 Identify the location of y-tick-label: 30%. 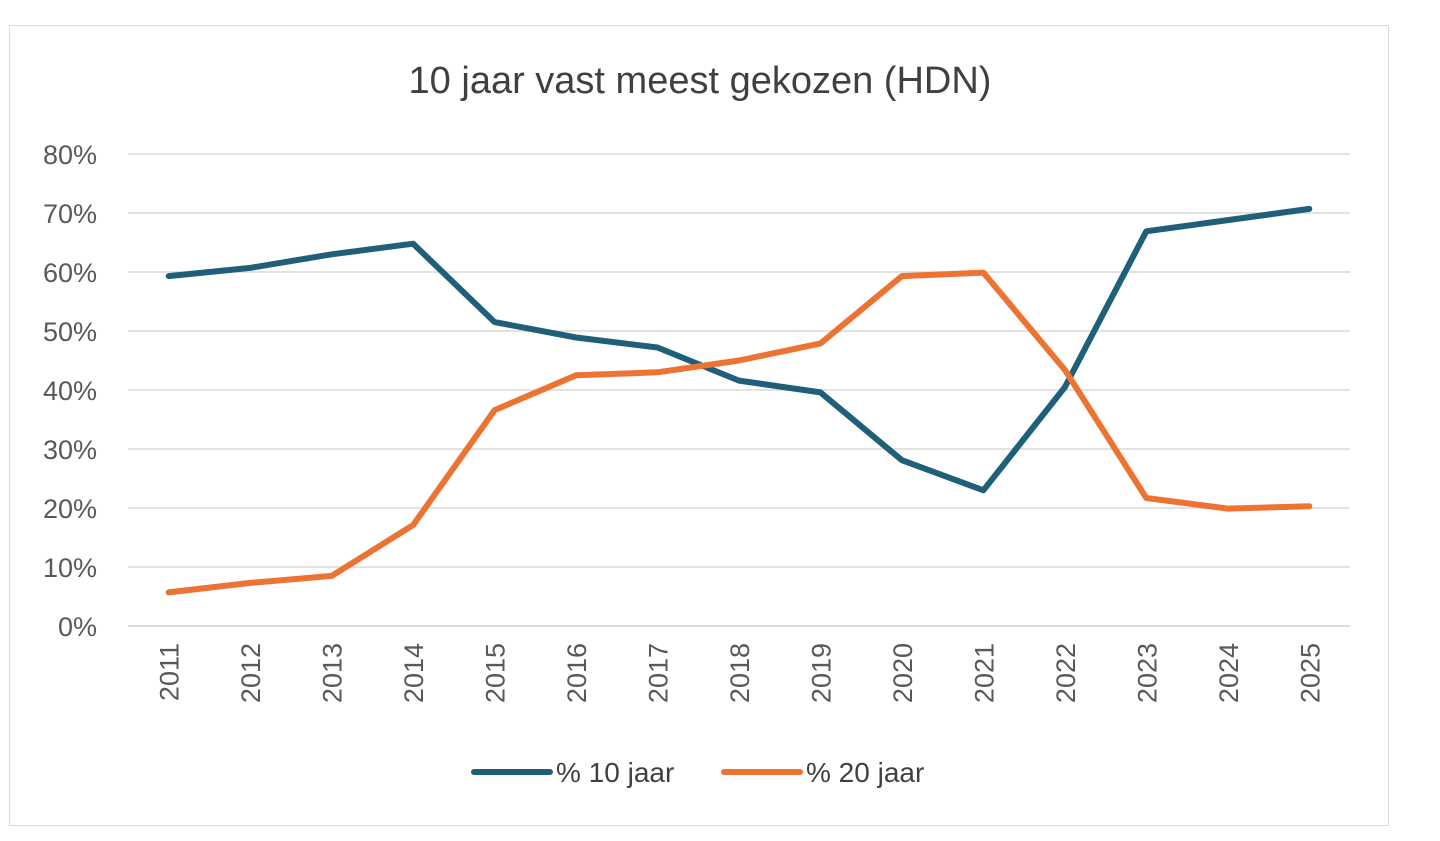
(70, 450).